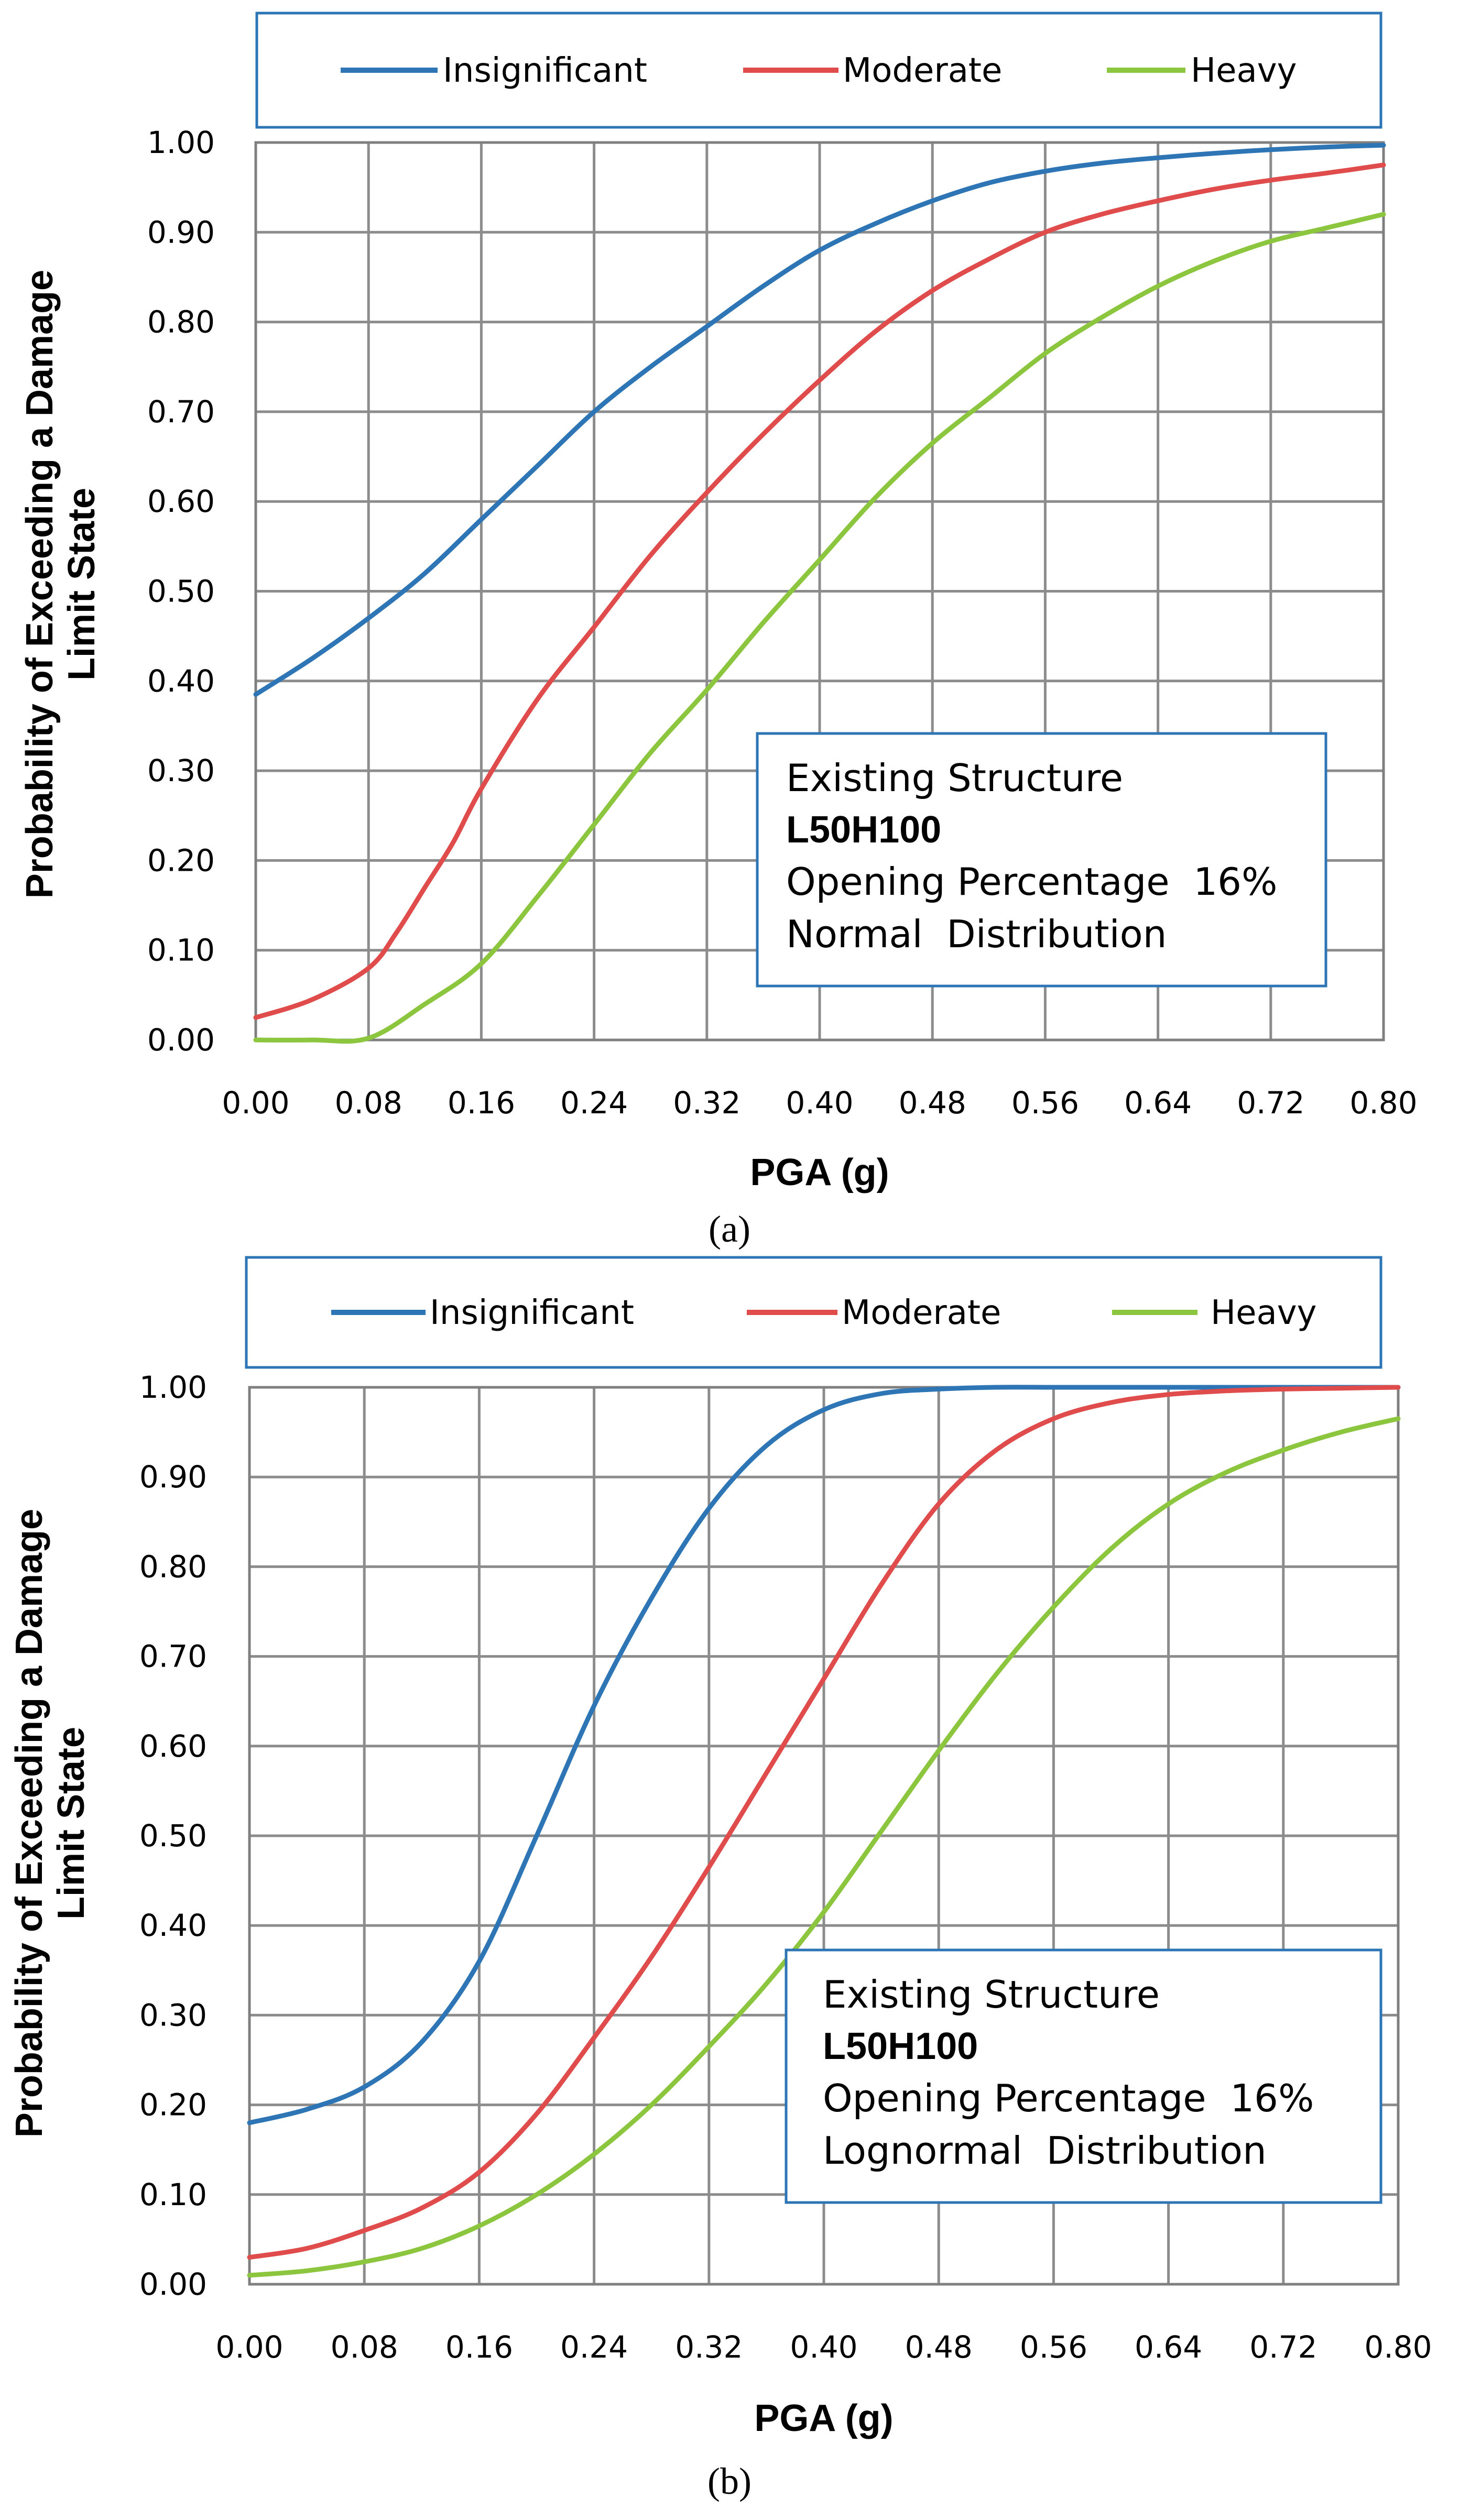  I want to click on panel-label: (b), so click(729, 2481).